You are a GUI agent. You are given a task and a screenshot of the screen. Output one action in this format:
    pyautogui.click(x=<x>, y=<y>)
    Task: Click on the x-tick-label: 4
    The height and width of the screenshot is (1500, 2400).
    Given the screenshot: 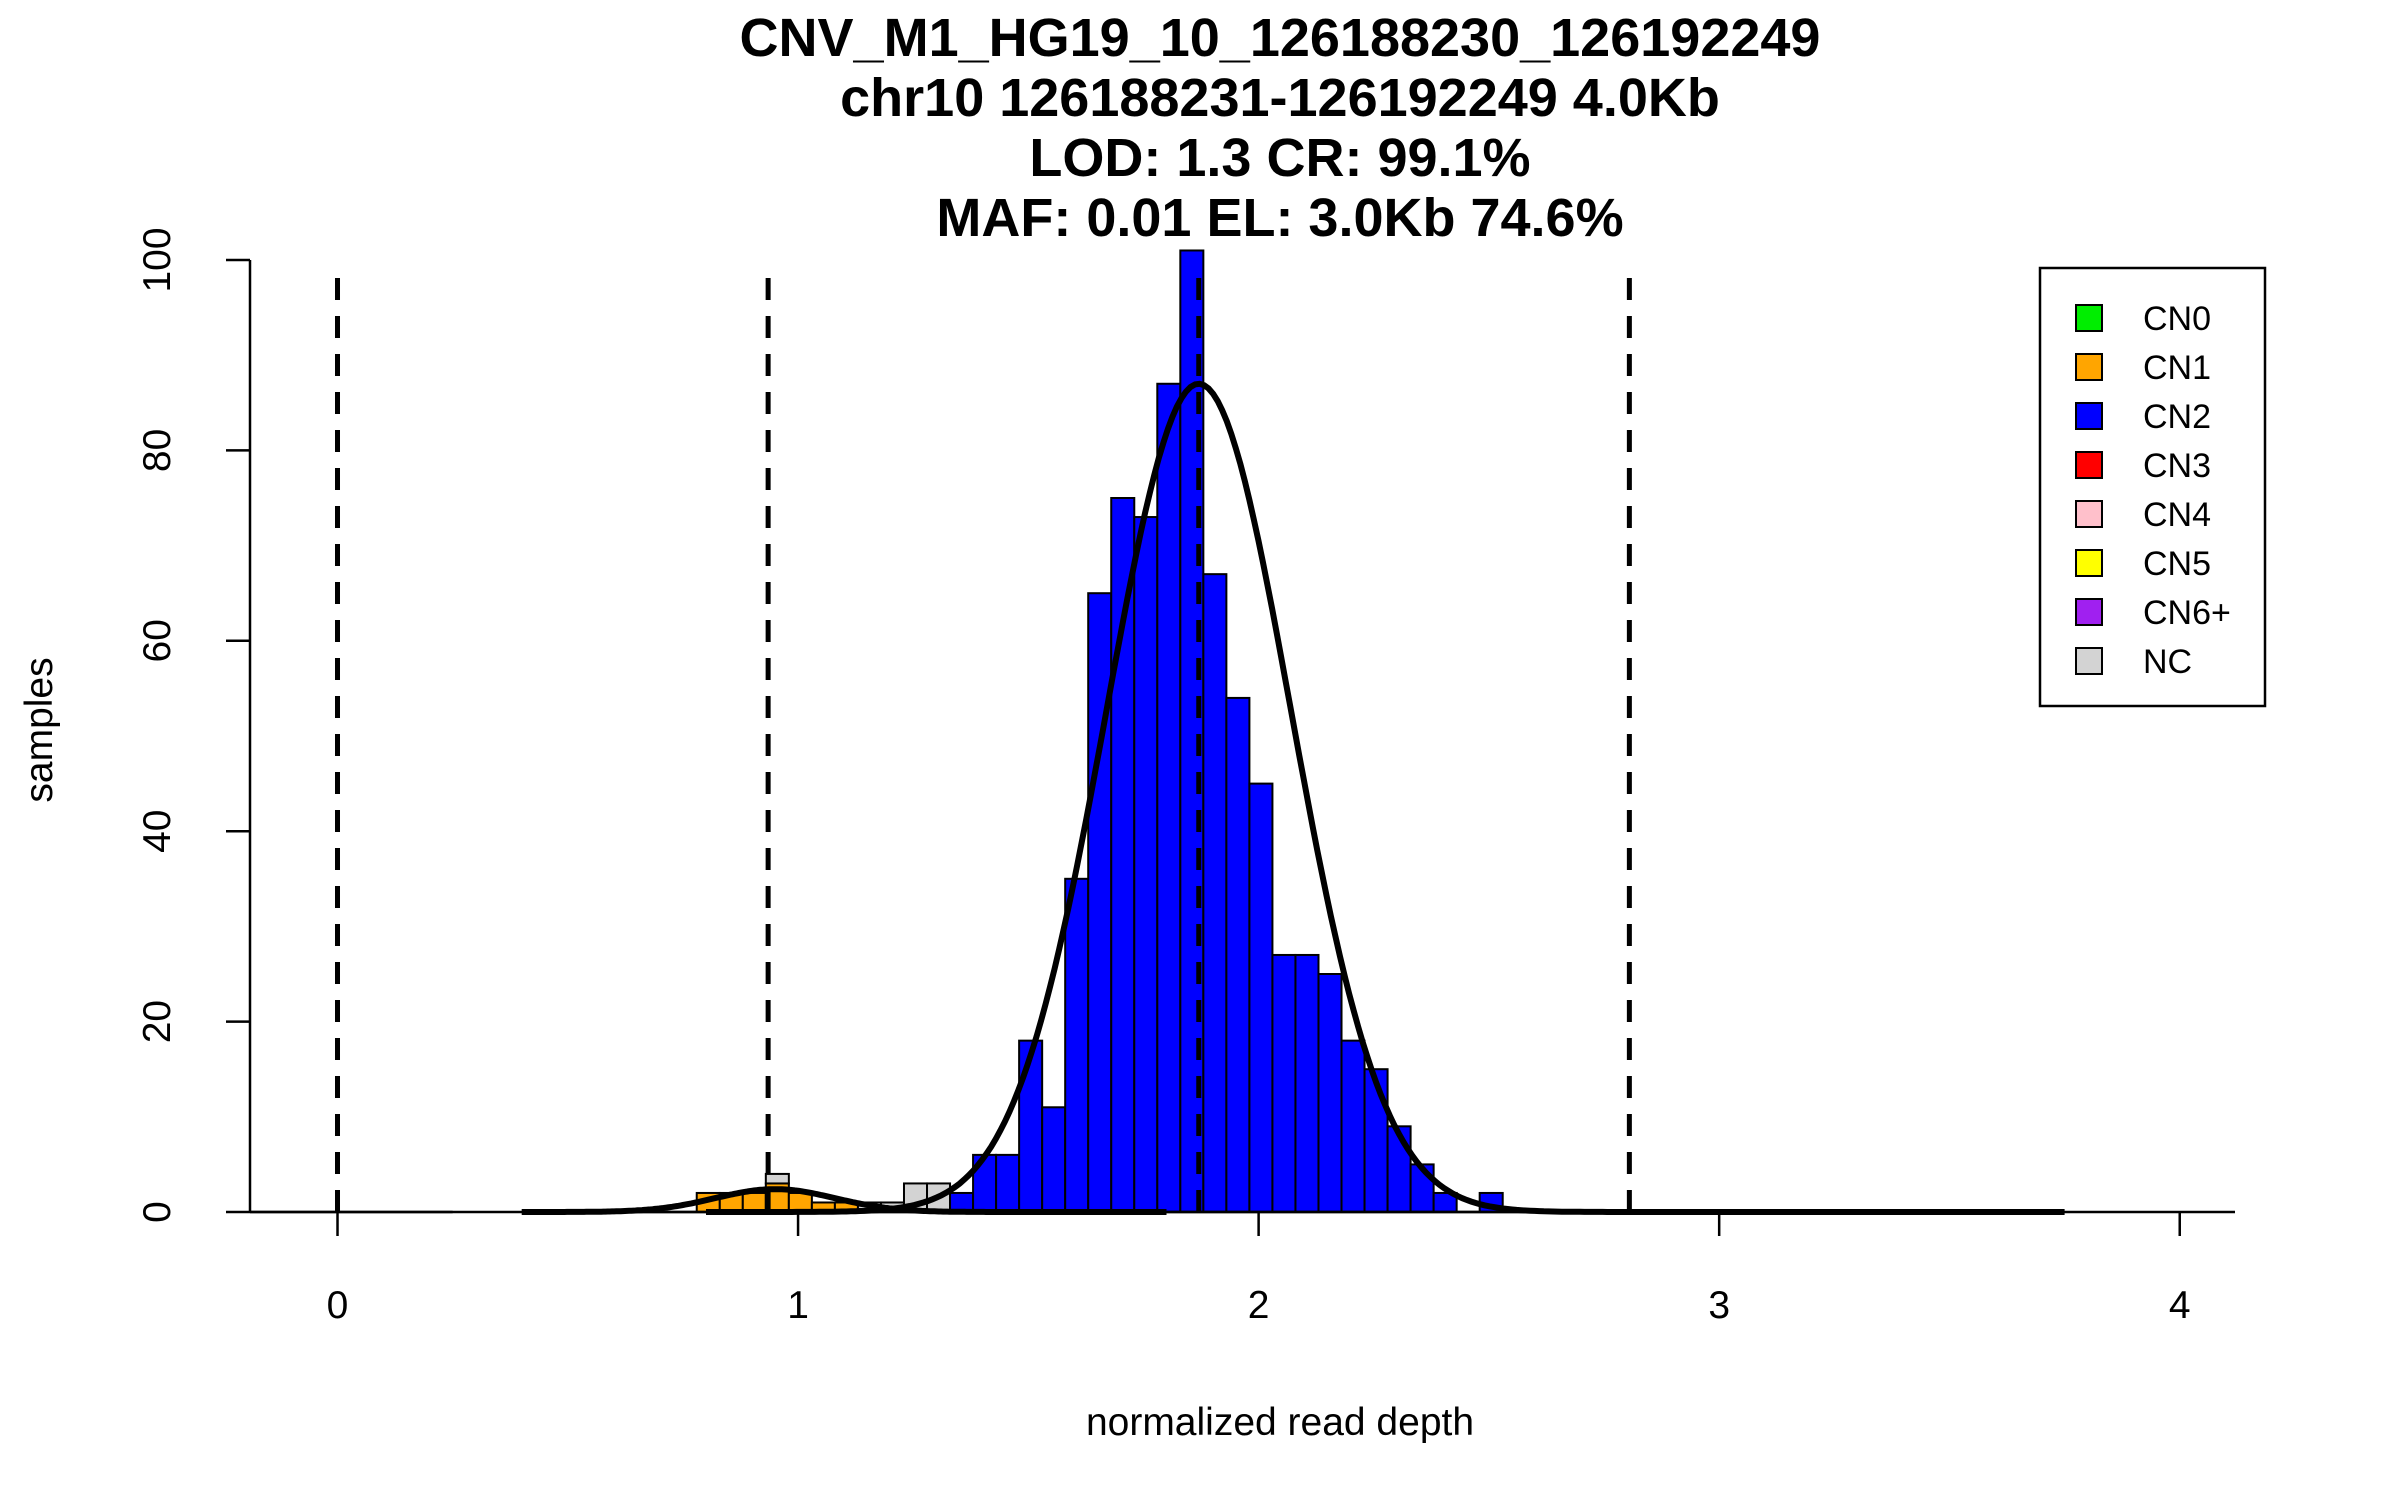 What is the action you would take?
    pyautogui.click(x=2180, y=1305)
    